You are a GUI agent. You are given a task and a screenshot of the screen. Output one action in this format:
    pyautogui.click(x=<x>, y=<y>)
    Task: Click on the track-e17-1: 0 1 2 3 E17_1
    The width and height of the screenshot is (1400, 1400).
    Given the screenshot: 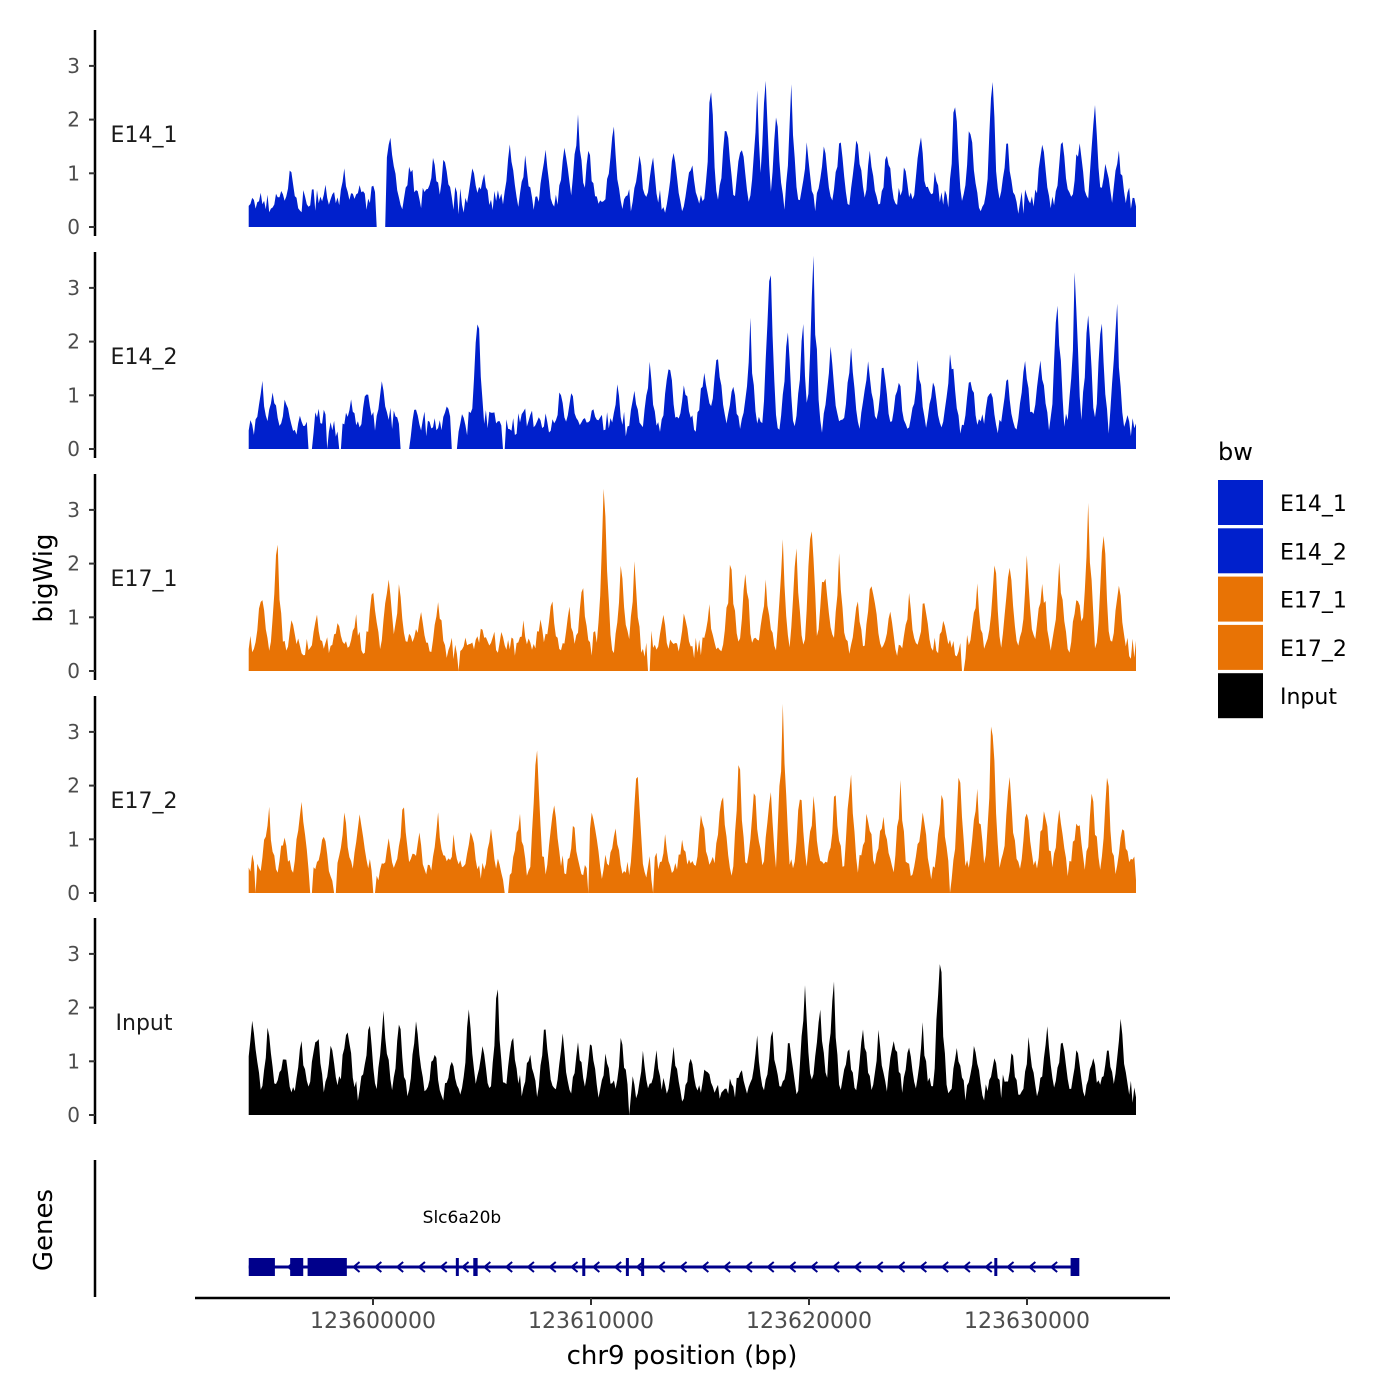 What is the action you would take?
    pyautogui.click(x=601, y=578)
    